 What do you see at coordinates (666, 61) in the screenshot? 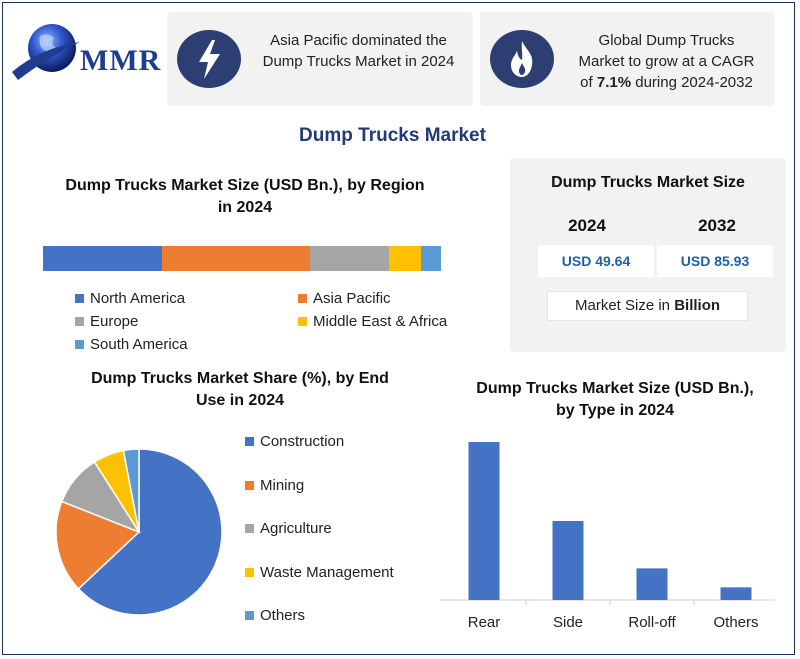
I see `cagr-line-2: Market to grow at a CAGR` at bounding box center [666, 61].